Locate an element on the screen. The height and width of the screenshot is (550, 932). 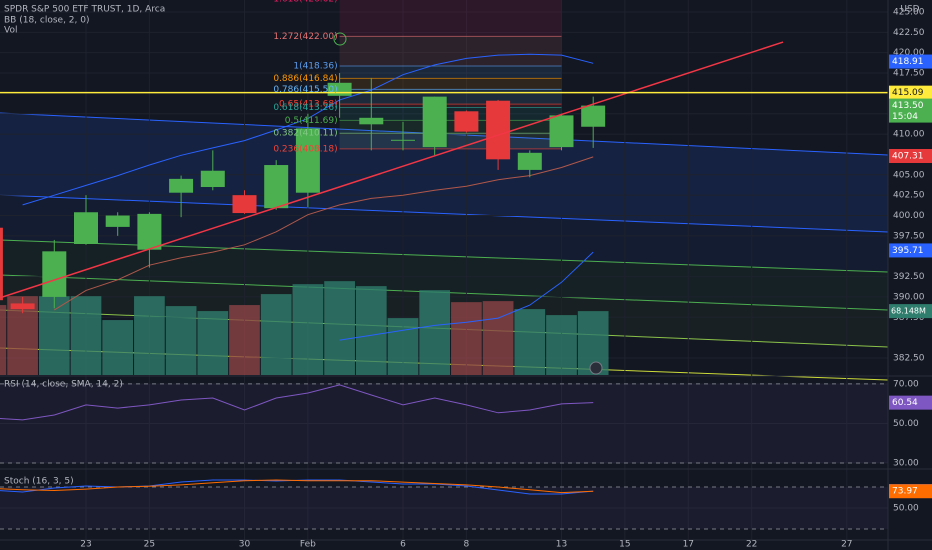
x-tick-label: 27 is located at coordinates (846, 545).